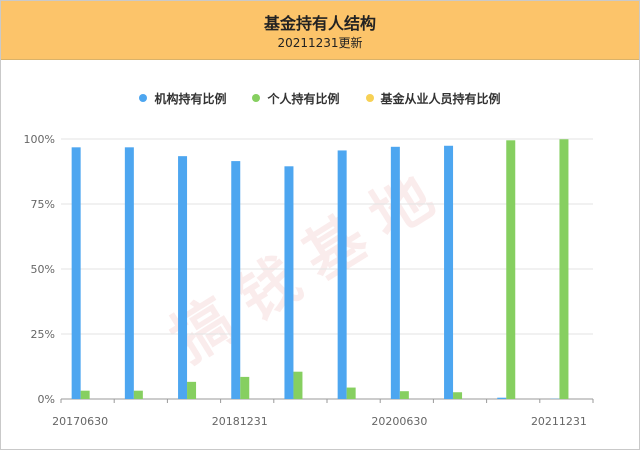 This screenshot has width=640, height=450. Describe the element at coordinates (369, 98) in the screenshot. I see `legend-dot-staff` at that location.